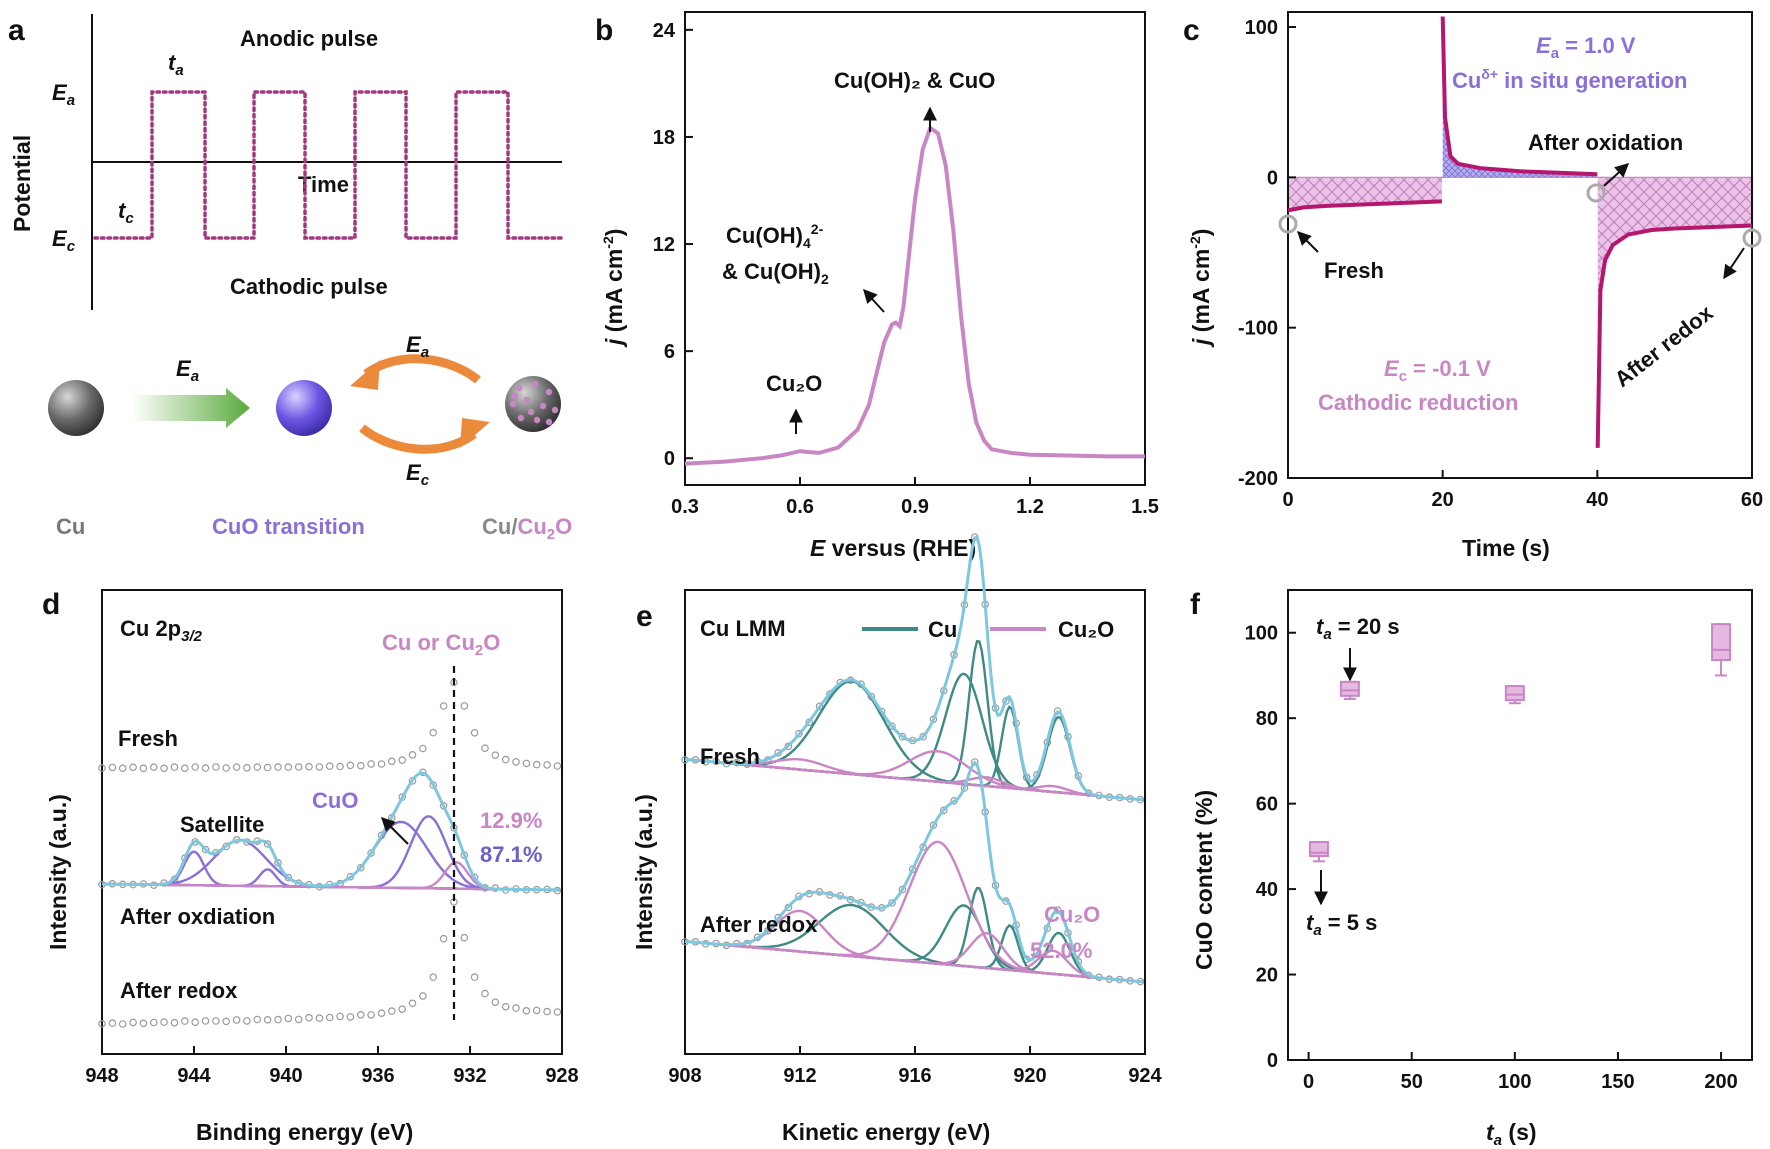 The height and width of the screenshot is (1149, 1770). I want to click on peak-cuoh2-label: & Cu(OH)2, so click(775, 273).